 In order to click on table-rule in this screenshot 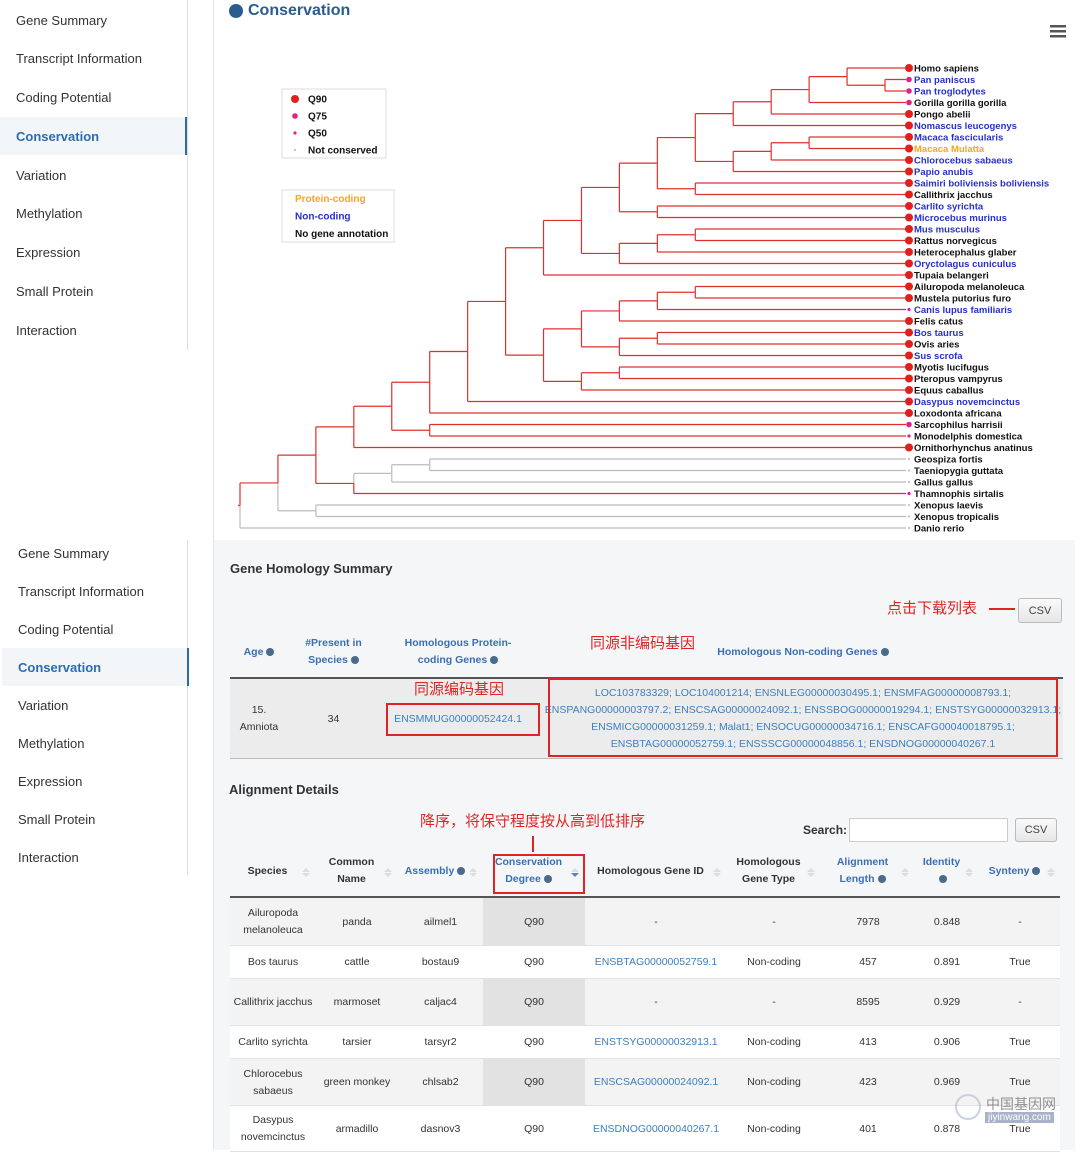, I will do `click(645, 897)`.